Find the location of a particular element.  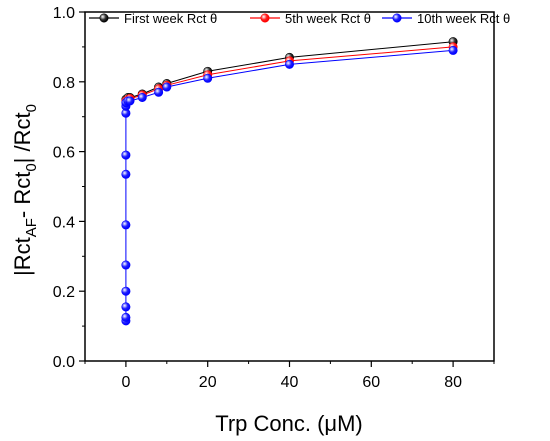

legend-label: 10th week Rct θ is located at coordinates (463, 18).